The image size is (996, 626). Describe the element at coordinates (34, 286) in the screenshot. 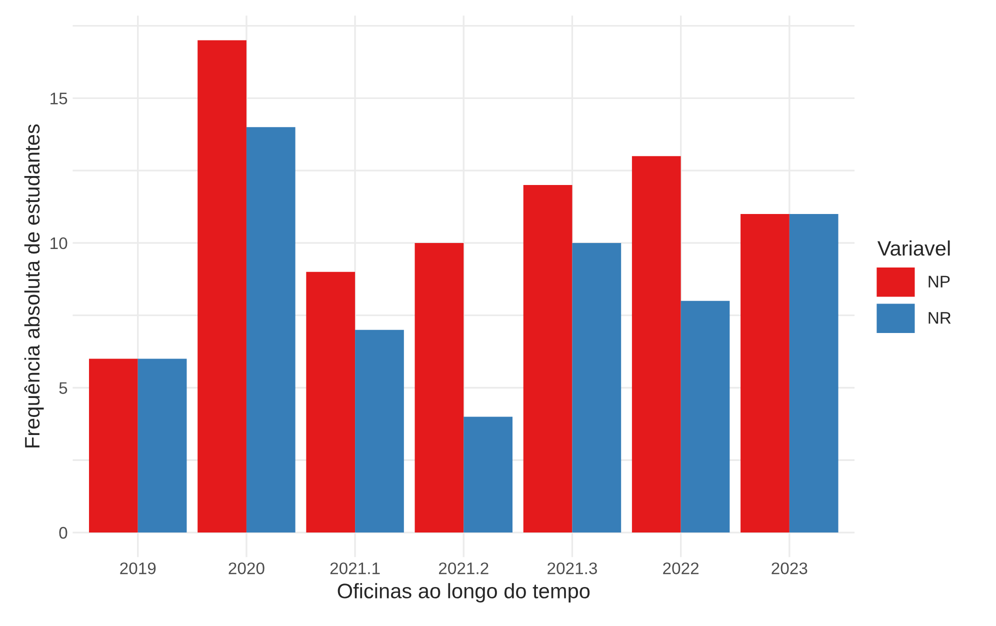

I see `y-axis-title: Frequência absoluta de estudantes` at that location.